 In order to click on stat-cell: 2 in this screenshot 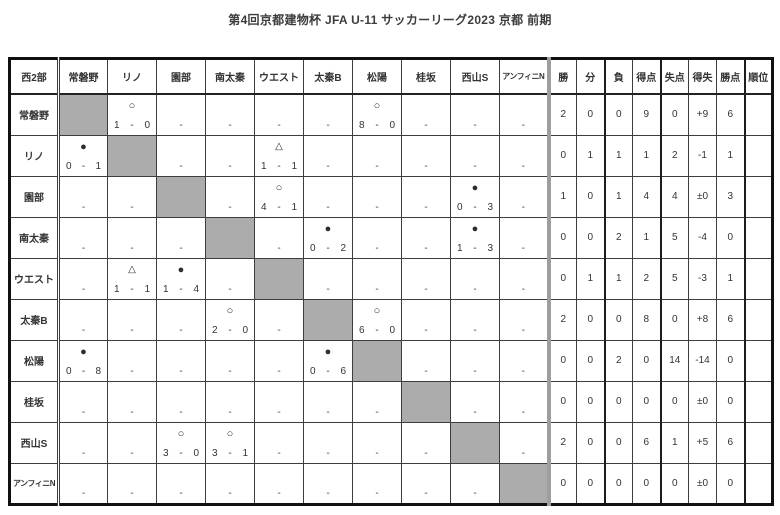, I will do `click(561, 319)`.